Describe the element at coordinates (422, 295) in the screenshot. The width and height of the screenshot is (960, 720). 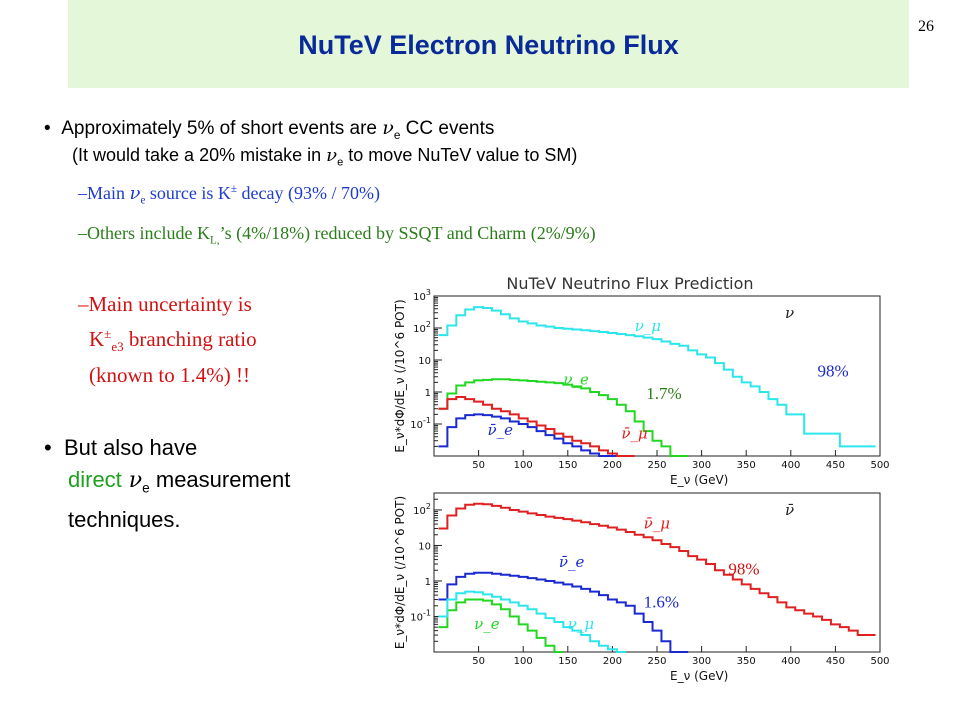
I see `y-tick-label: 10³` at that location.